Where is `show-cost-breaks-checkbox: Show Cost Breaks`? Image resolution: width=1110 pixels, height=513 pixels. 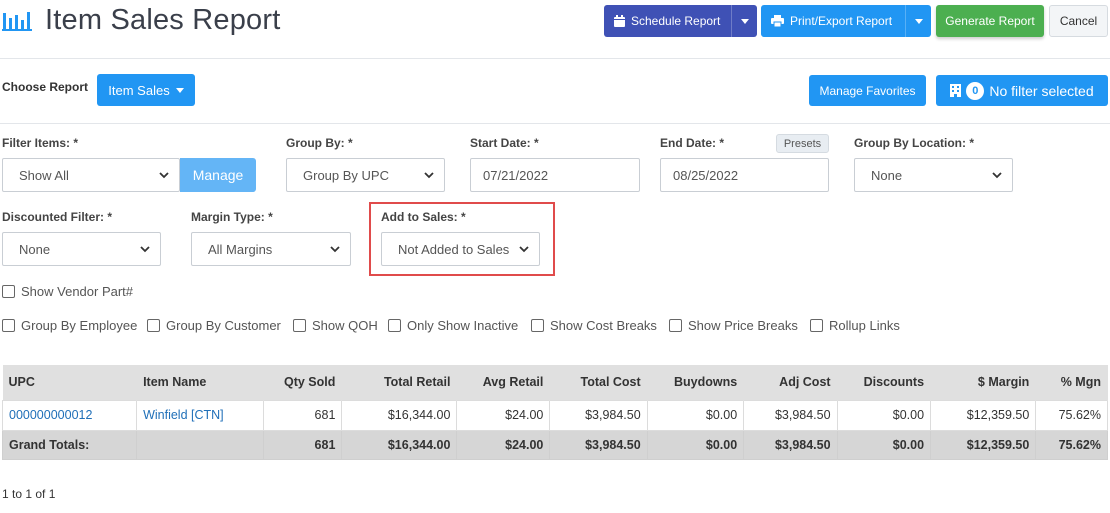 show-cost-breaks-checkbox: Show Cost Breaks is located at coordinates (594, 325).